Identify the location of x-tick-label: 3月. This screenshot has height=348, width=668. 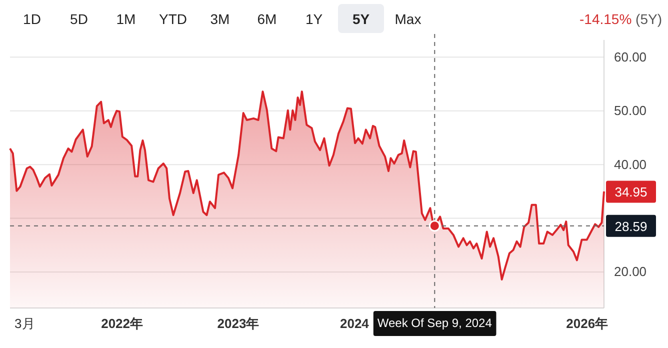
(24, 324).